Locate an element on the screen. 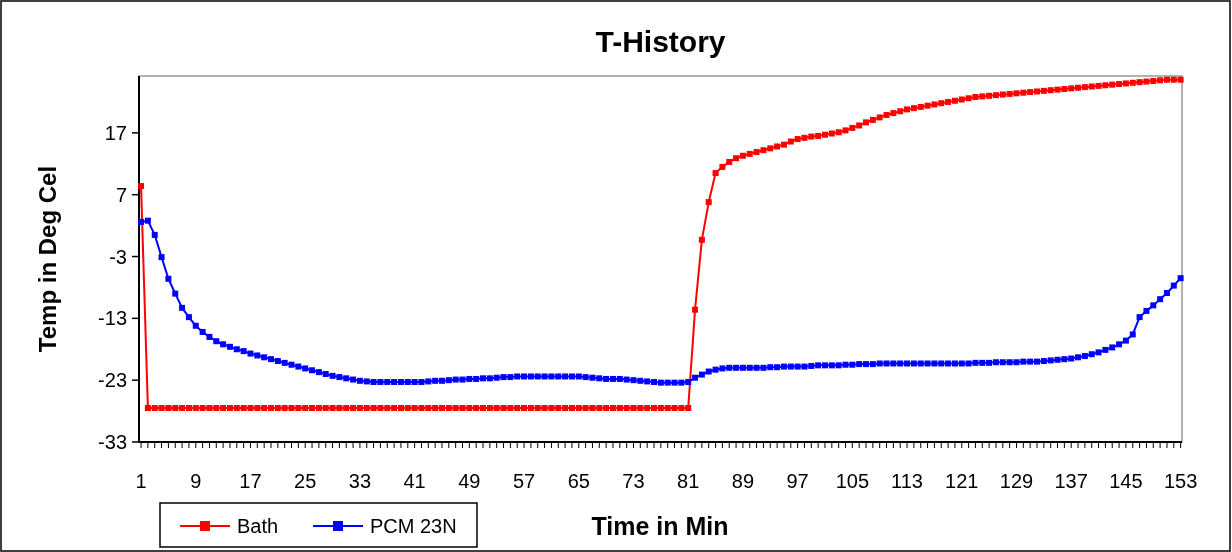  x-tick-label: 25 is located at coordinates (305, 481).